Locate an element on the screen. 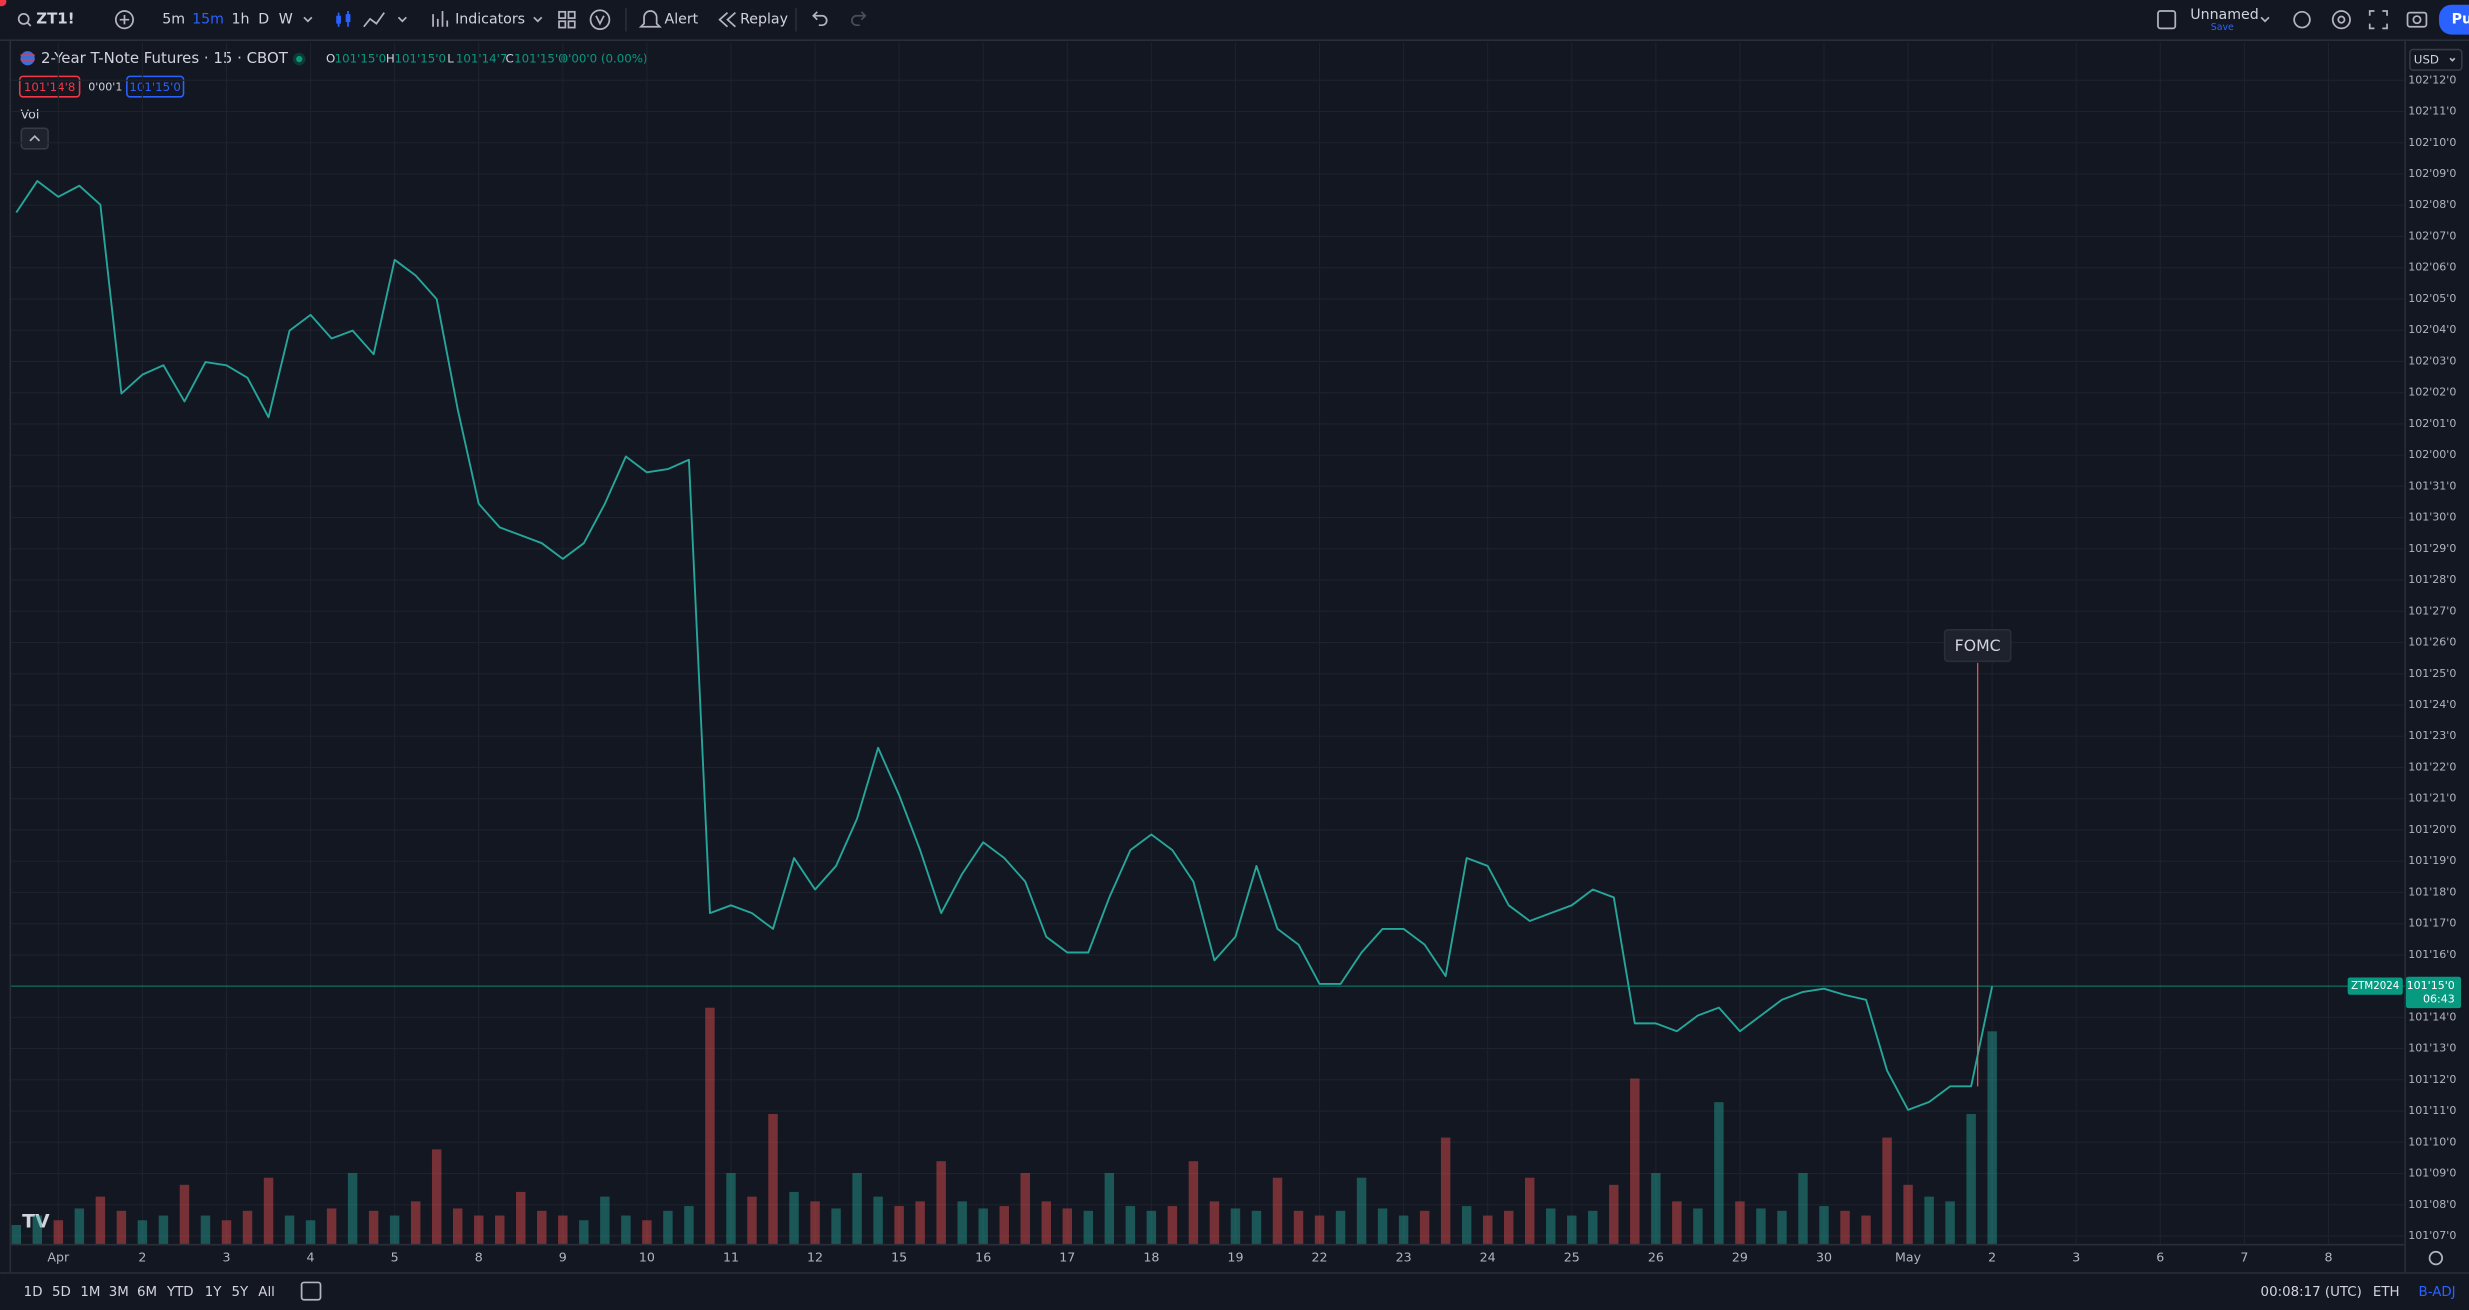 The height and width of the screenshot is (1310, 2469). replay-icon is located at coordinates (727, 19).